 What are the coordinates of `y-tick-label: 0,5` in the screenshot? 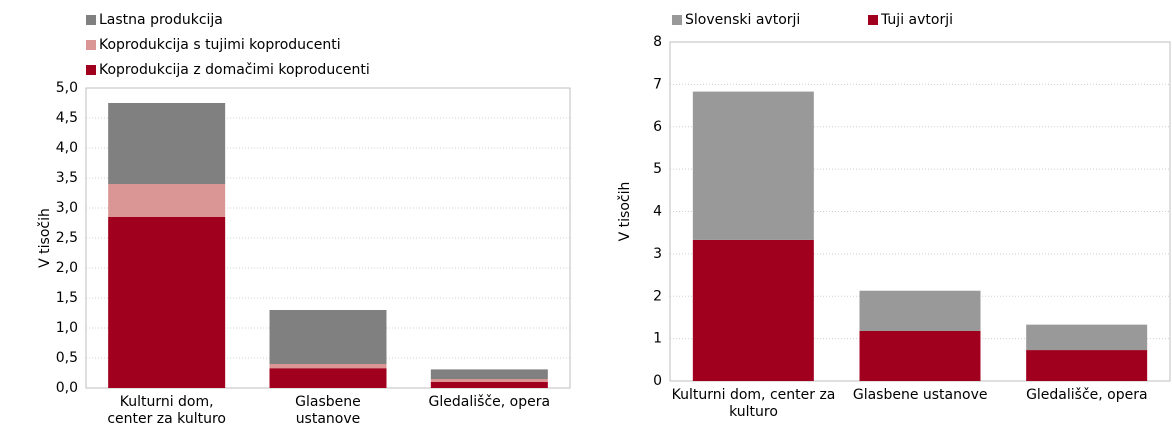 It's located at (67, 358).